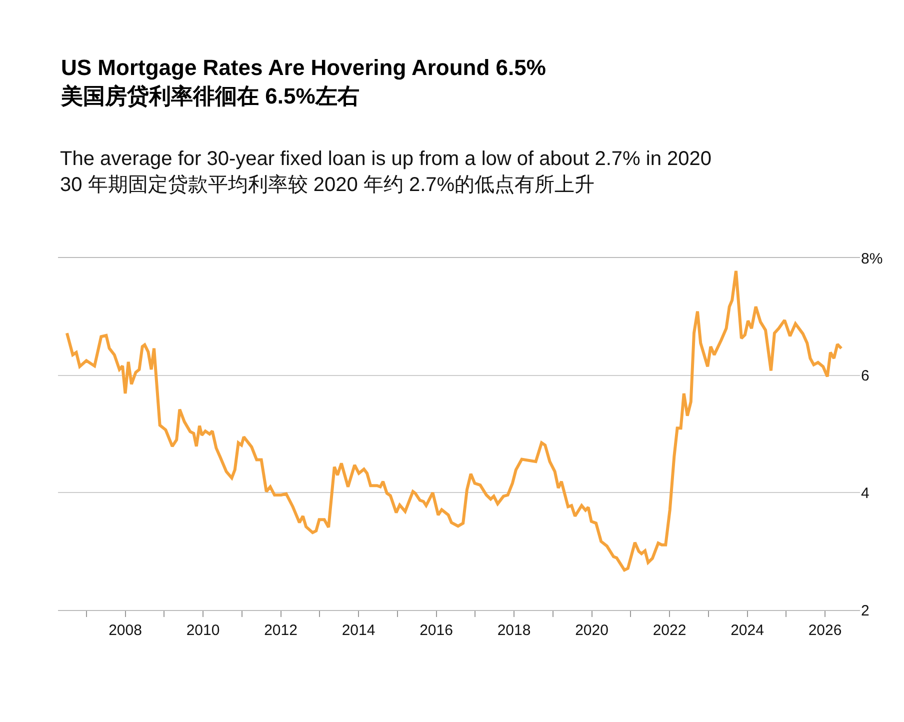 The image size is (904, 722). What do you see at coordinates (669, 630) in the screenshot?
I see `x-tick-label: 2022` at bounding box center [669, 630].